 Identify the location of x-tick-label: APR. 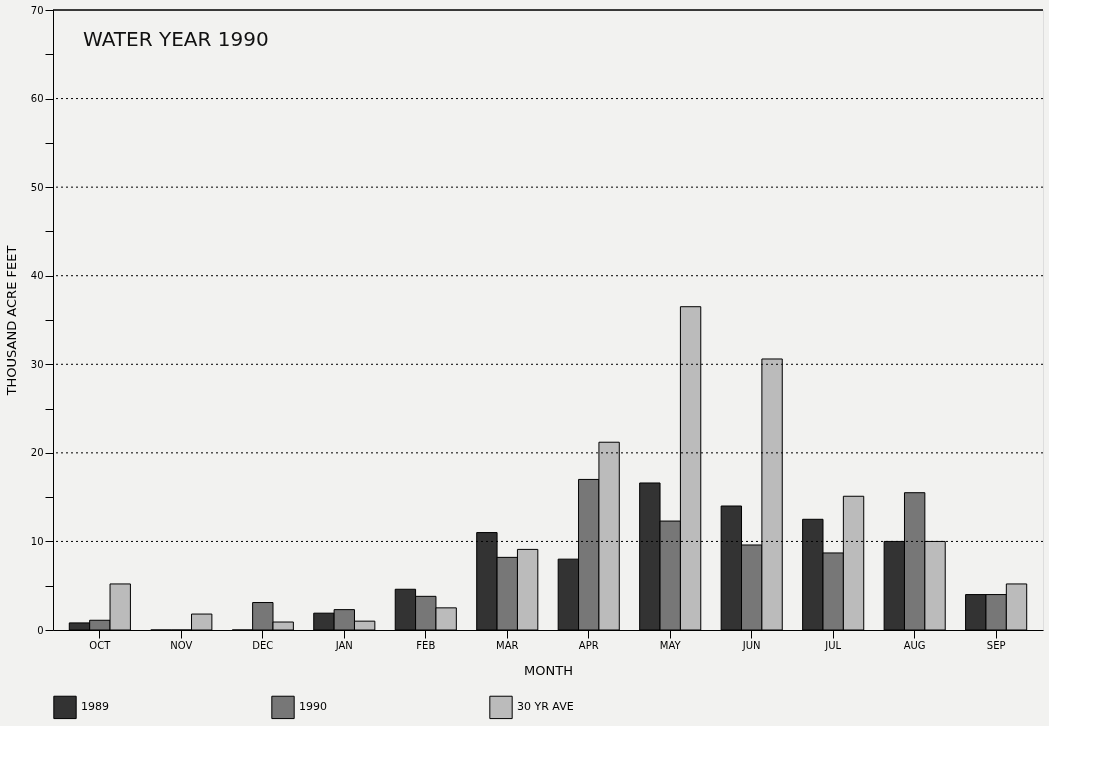
(588, 645).